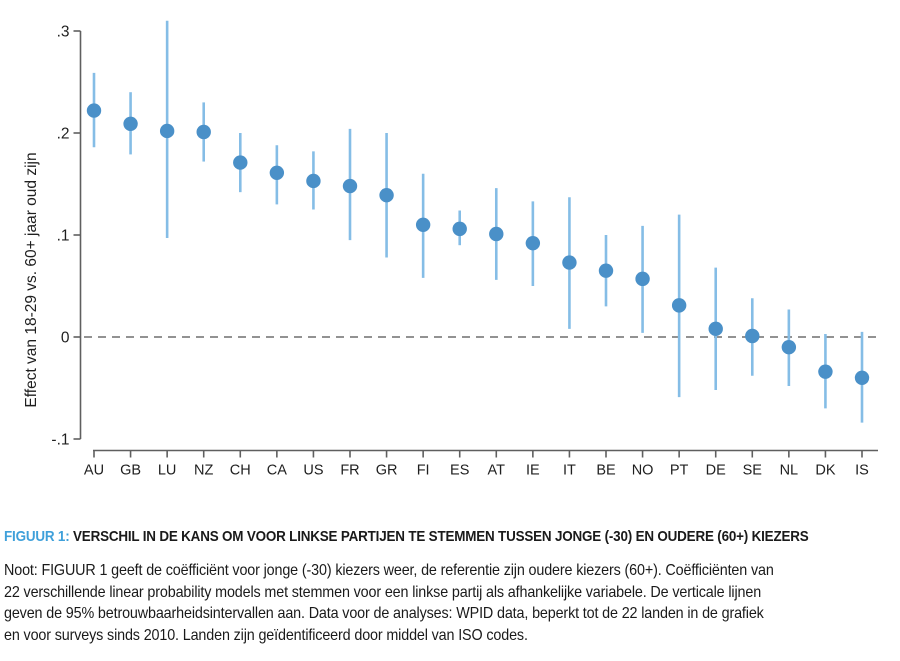 This screenshot has height=661, width=900. Describe the element at coordinates (167, 471) in the screenshot. I see `x-tick-label-LU: LU` at that location.